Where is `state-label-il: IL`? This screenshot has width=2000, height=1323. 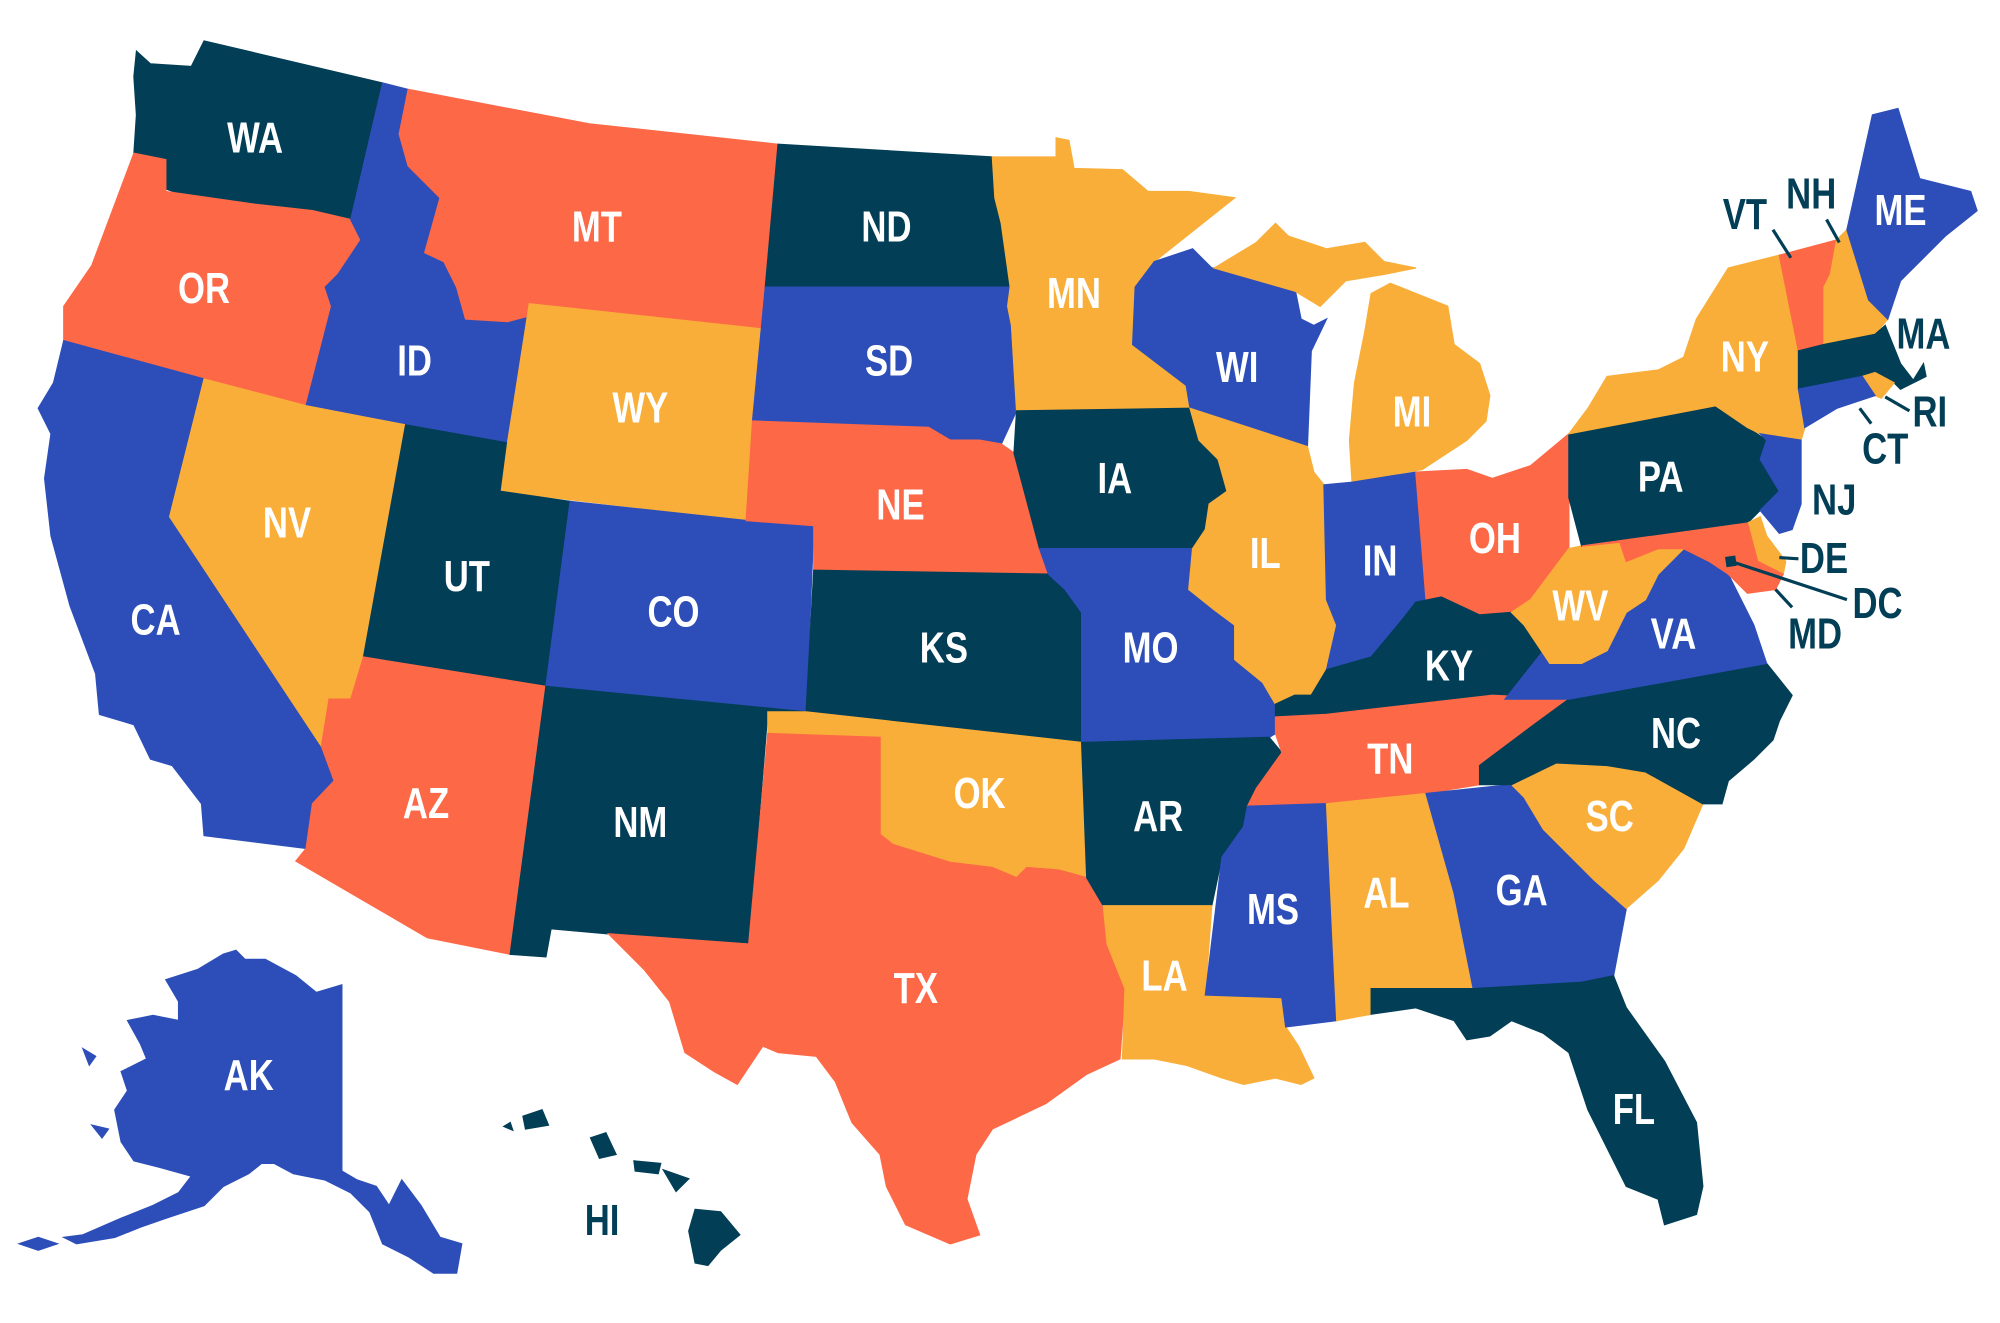 state-label-il: IL is located at coordinates (1265, 553).